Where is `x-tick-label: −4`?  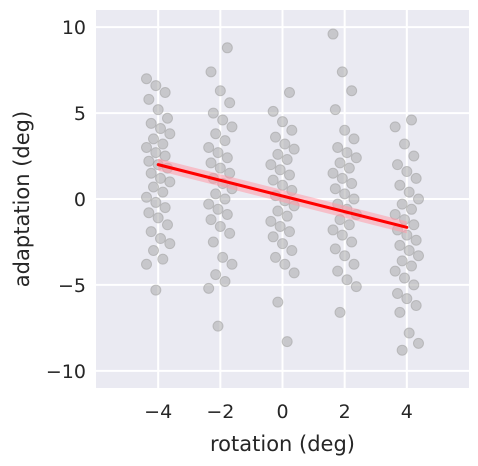
x-tick-label: −4 is located at coordinates (158, 412).